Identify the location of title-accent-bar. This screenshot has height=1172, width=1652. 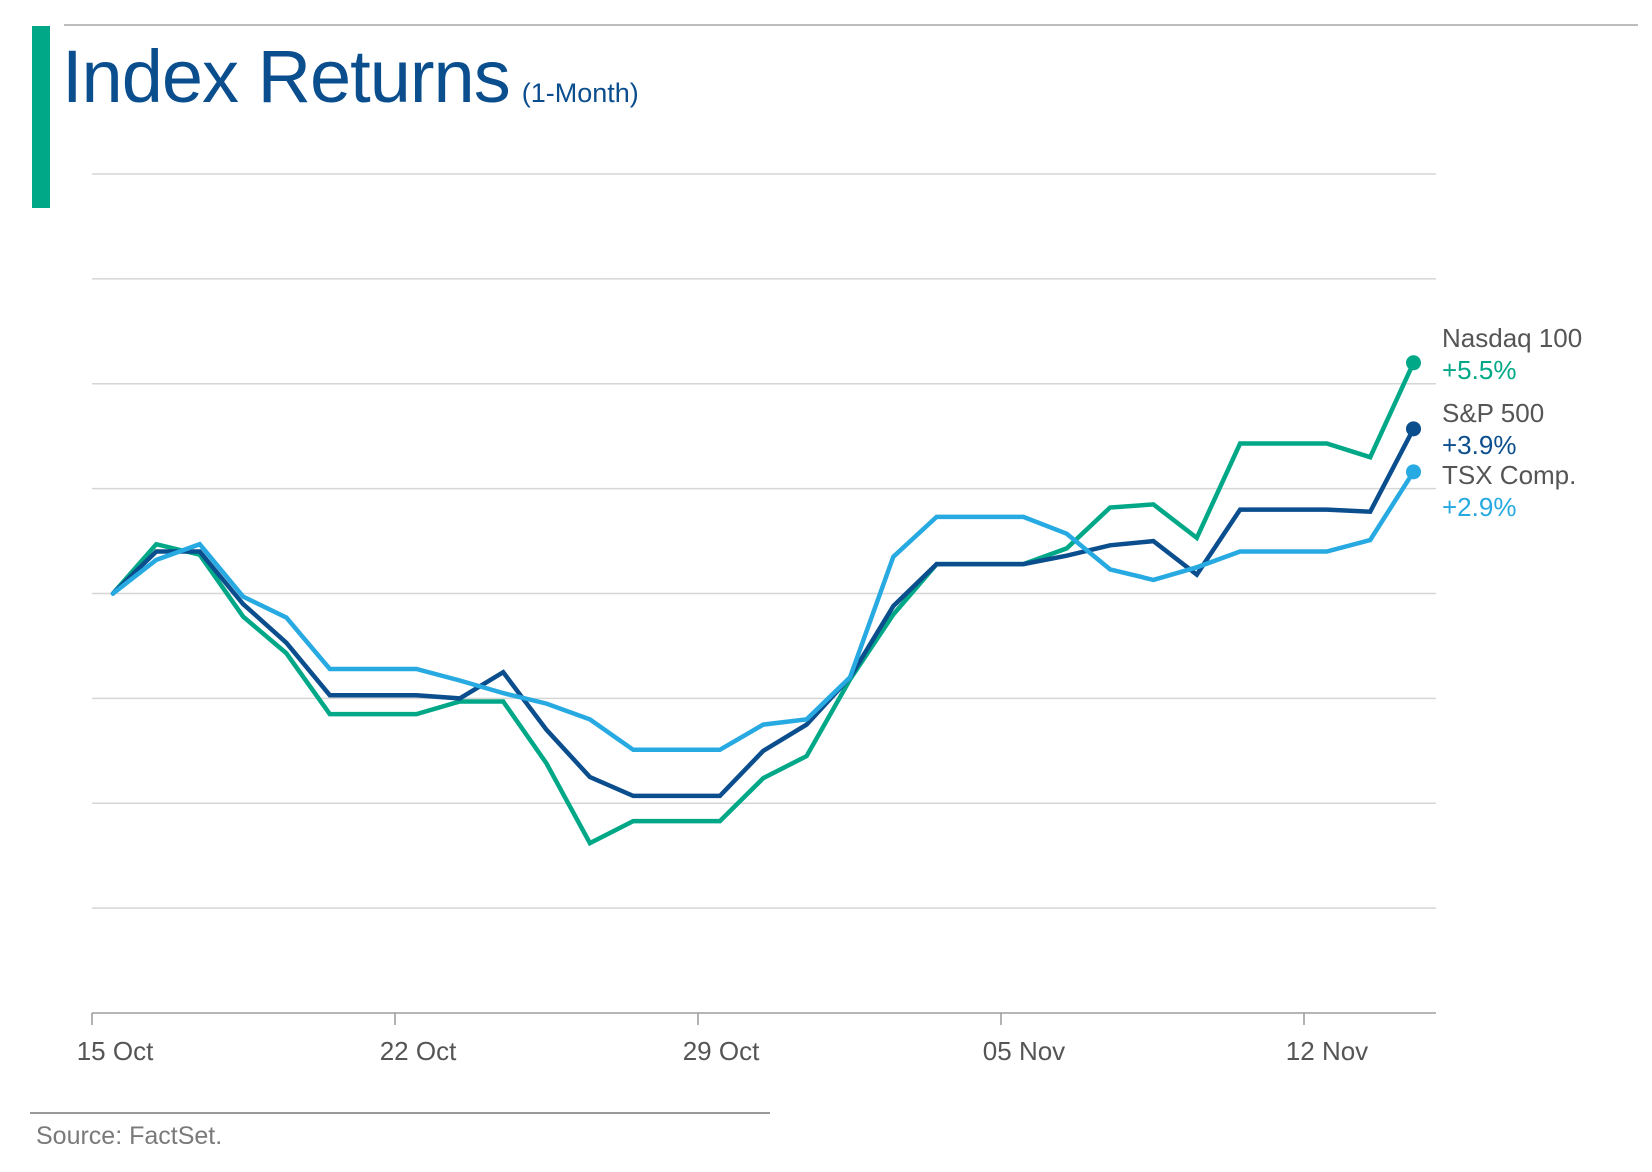
(41, 117).